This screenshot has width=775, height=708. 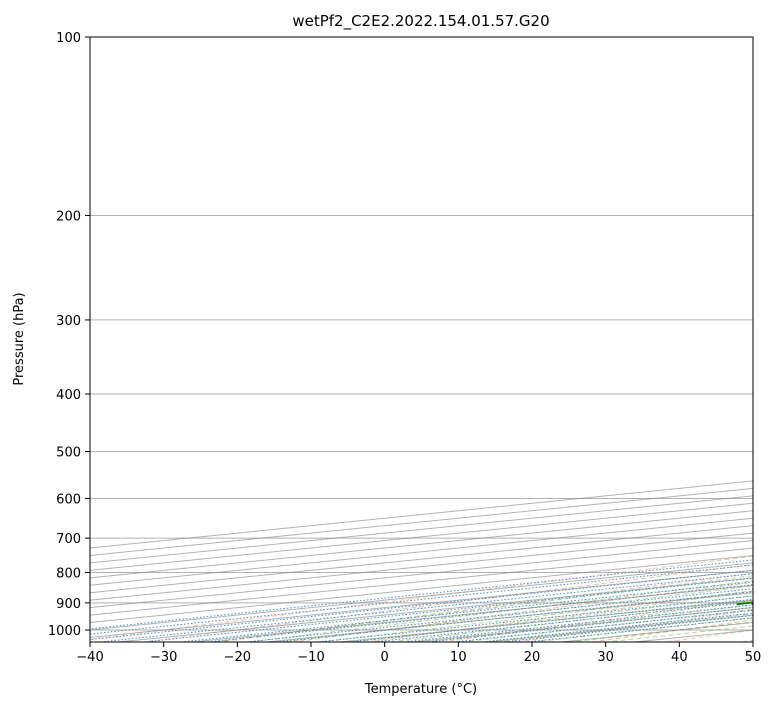 What do you see at coordinates (605, 657) in the screenshot?
I see `x-tick-label: 30` at bounding box center [605, 657].